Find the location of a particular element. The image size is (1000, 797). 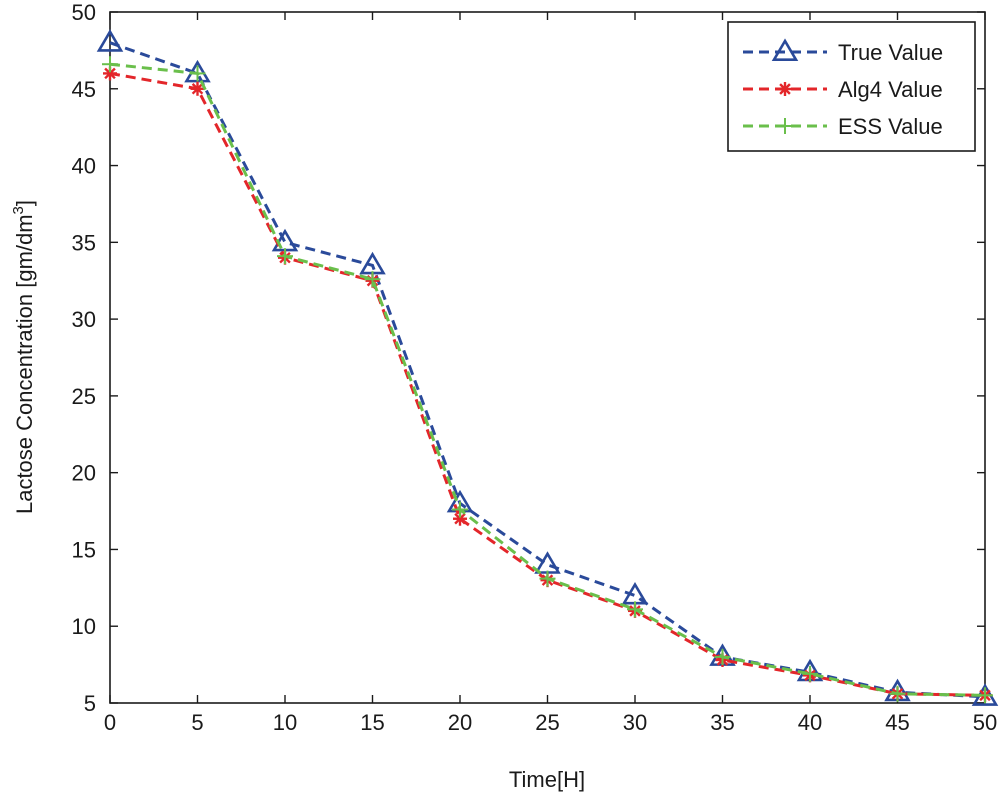

y-axis-label-main: Lactose Concentration [gm/dm is located at coordinates (24, 364).